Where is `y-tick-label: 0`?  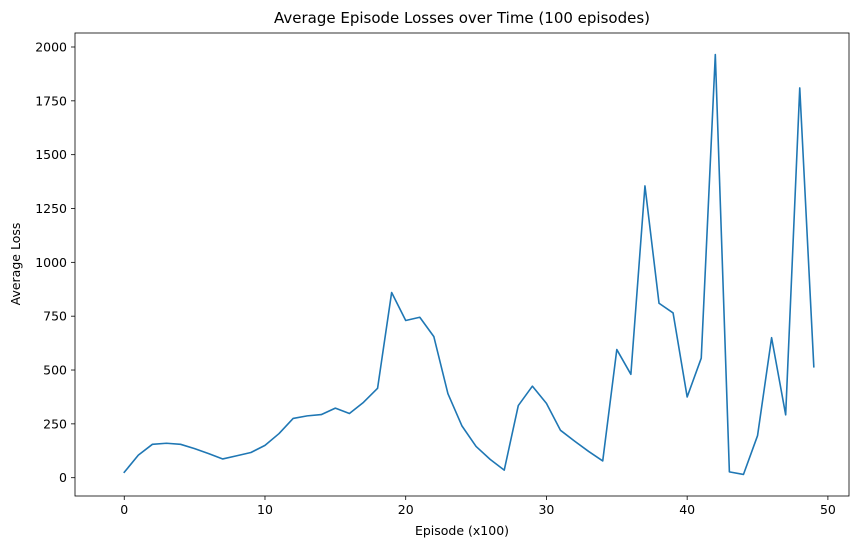
y-tick-label: 0 is located at coordinates (63, 477).